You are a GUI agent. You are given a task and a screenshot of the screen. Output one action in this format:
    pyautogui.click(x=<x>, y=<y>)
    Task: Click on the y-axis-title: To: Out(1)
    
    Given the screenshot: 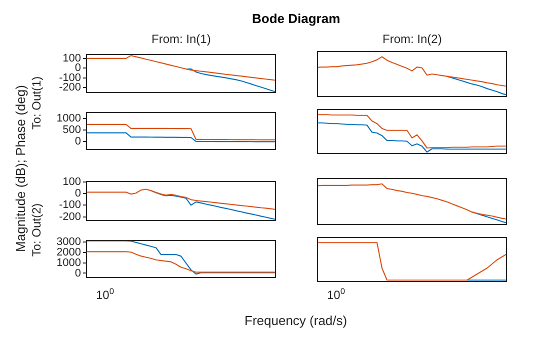 What is the action you would take?
    pyautogui.click(x=36, y=103)
    